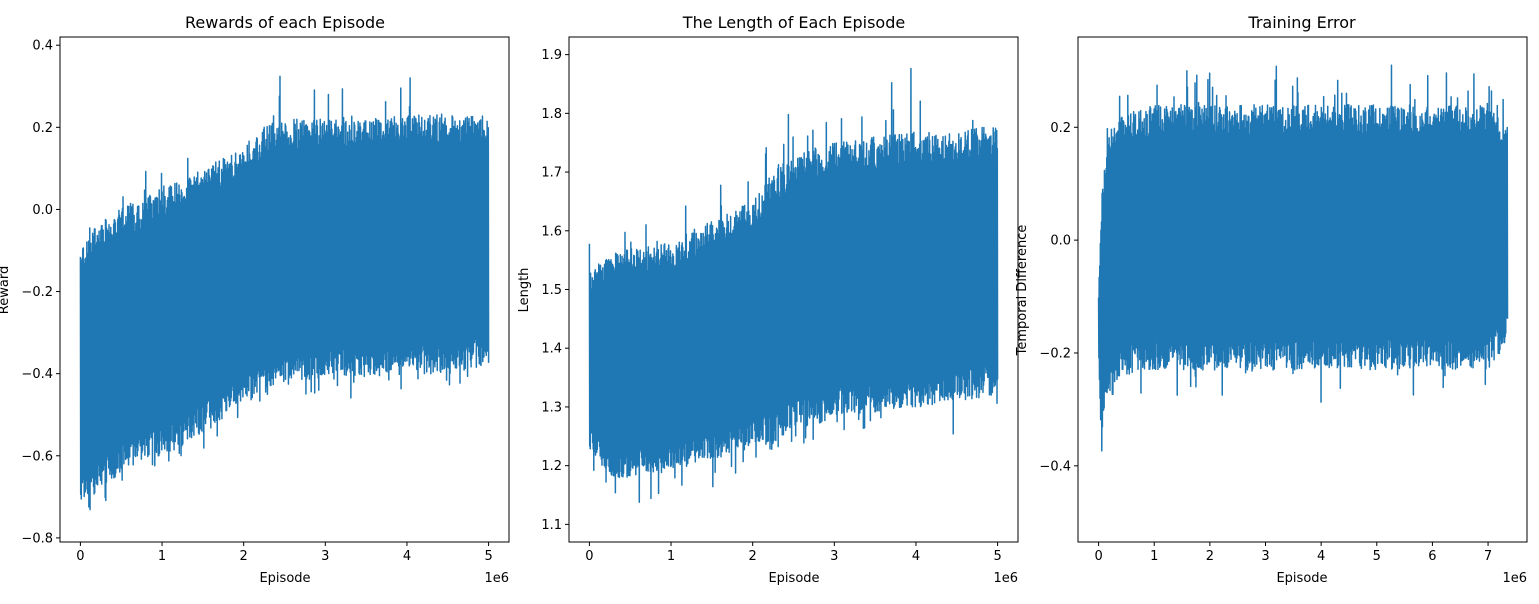  I want to click on y-tick-label: 1.2, so click(551, 466).